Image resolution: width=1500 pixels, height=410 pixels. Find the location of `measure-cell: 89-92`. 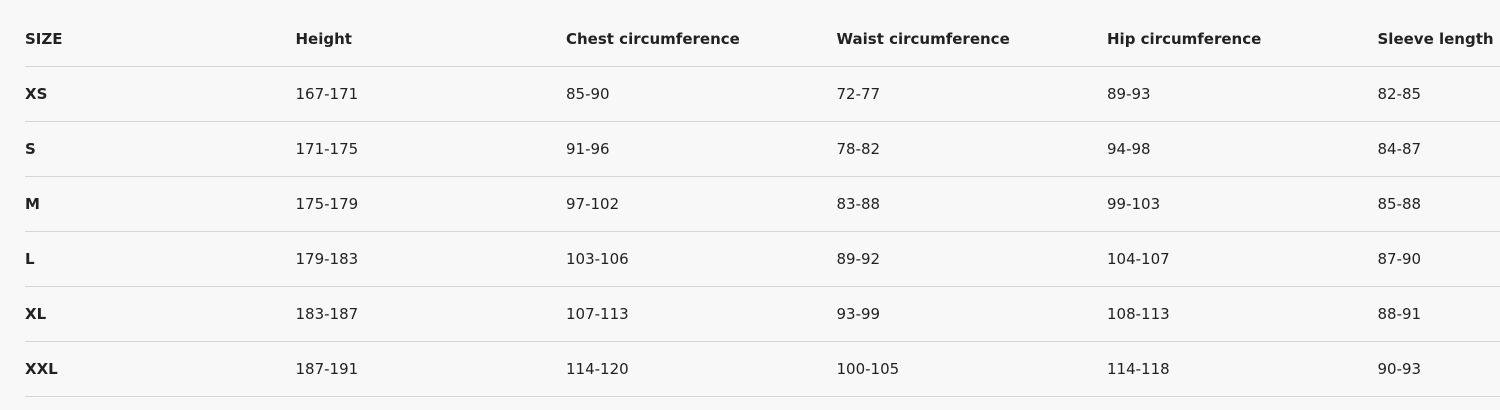

measure-cell: 89-92 is located at coordinates (971, 259).